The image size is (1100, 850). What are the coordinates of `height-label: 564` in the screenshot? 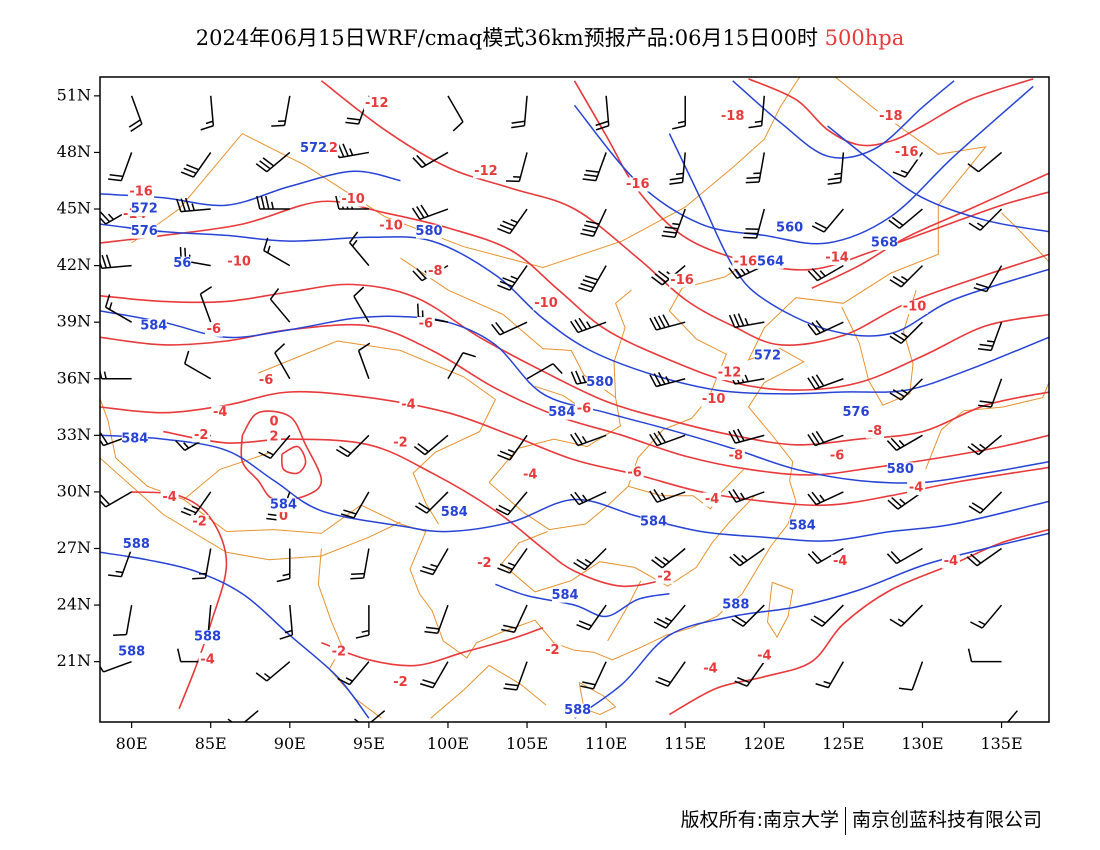 It's located at (770, 261).